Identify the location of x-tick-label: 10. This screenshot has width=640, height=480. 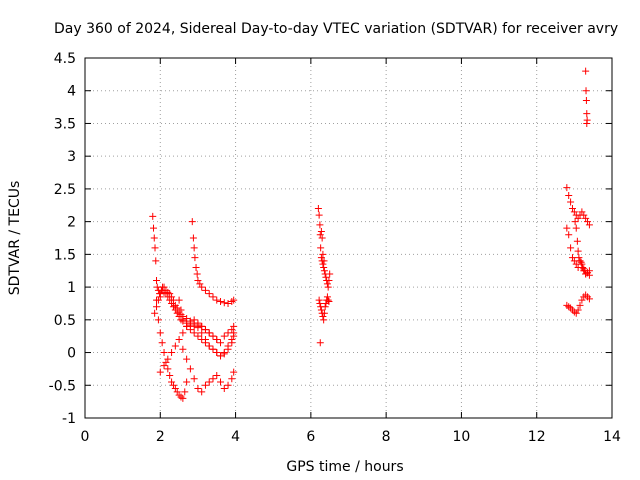
(462, 437).